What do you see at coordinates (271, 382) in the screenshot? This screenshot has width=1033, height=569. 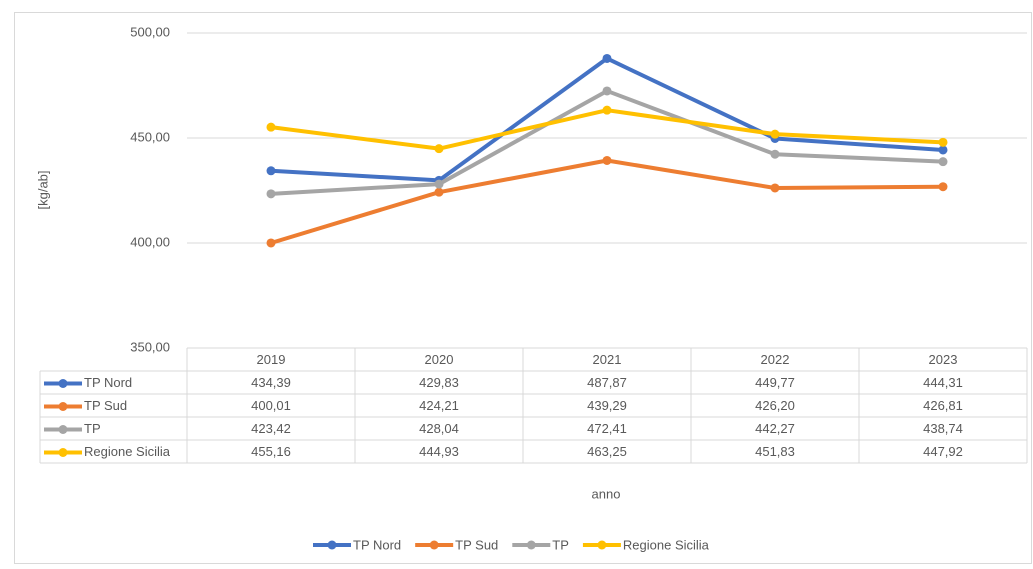 I see `table-value: 434,39` at bounding box center [271, 382].